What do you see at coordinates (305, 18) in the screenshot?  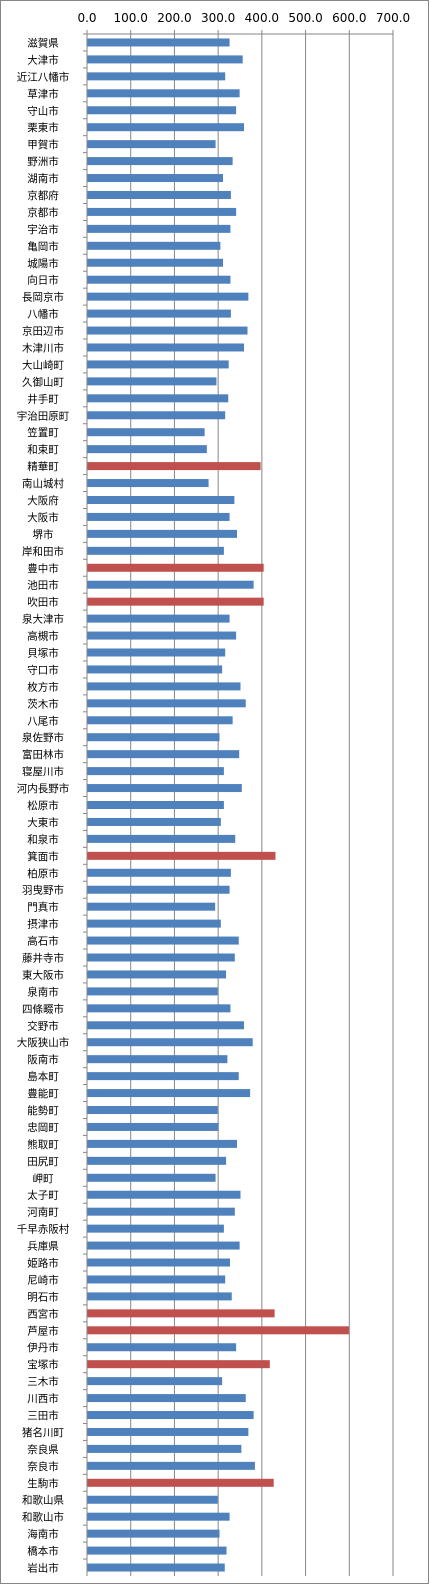 I see `x-tick-label: 500.0` at bounding box center [305, 18].